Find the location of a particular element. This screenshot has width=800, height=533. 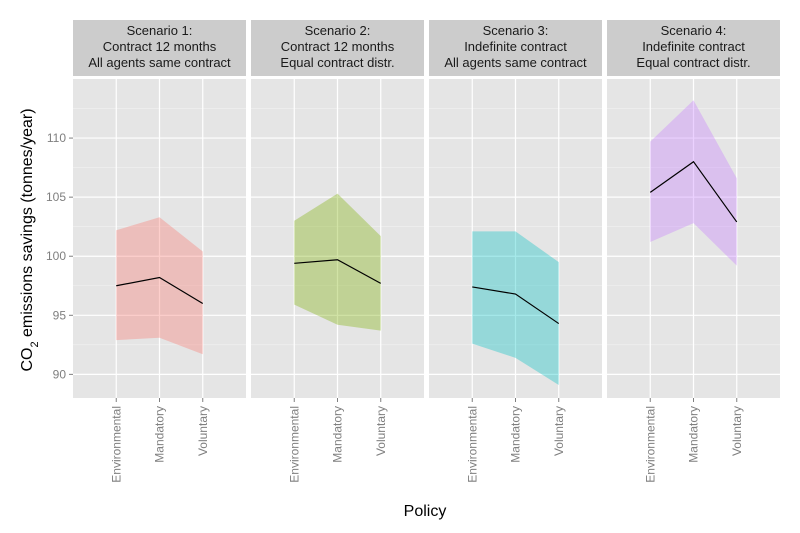

y-axis-title-subscript: 2 is located at coordinates (35, 344).